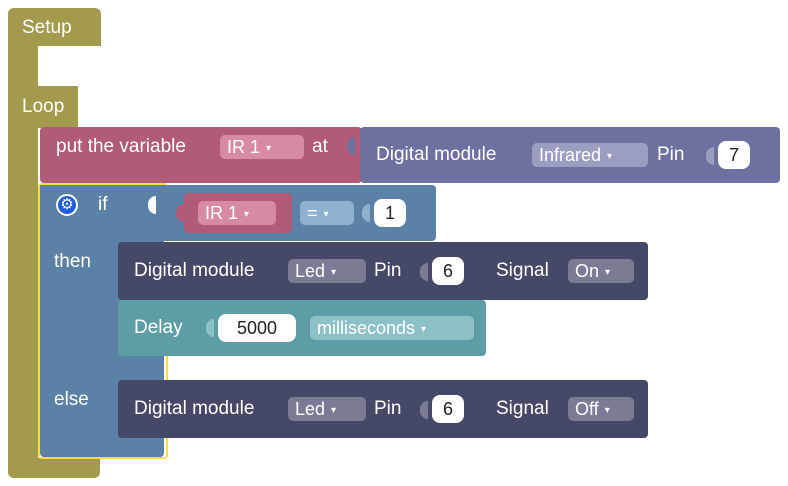  I want to click on compare-left-connector, so click(180, 213).